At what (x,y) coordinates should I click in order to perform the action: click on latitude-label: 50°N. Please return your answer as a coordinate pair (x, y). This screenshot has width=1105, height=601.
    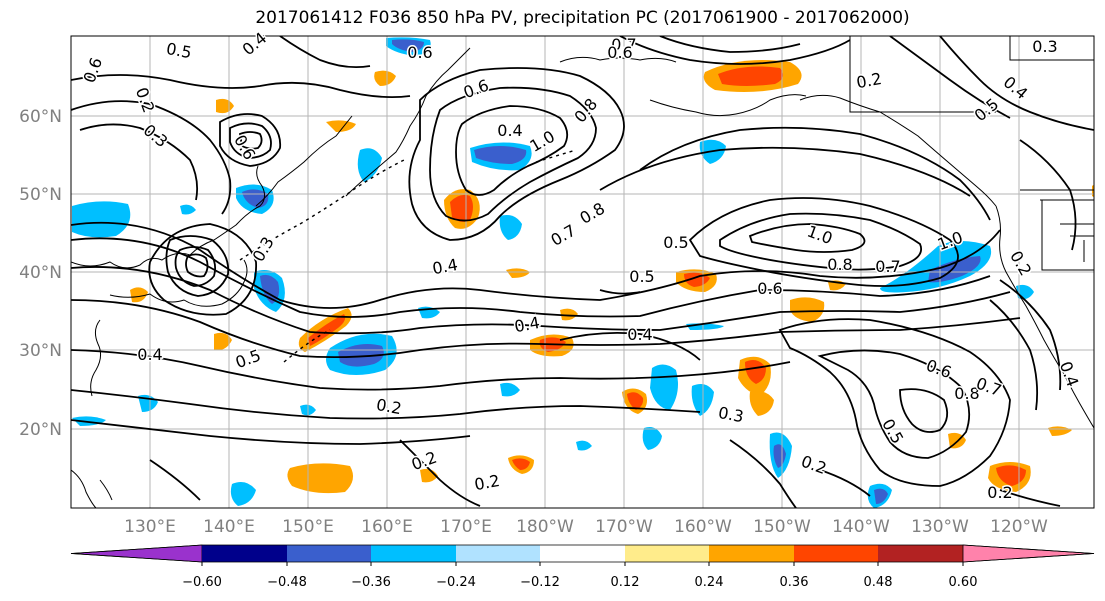
    Looking at the image, I should click on (40, 195).